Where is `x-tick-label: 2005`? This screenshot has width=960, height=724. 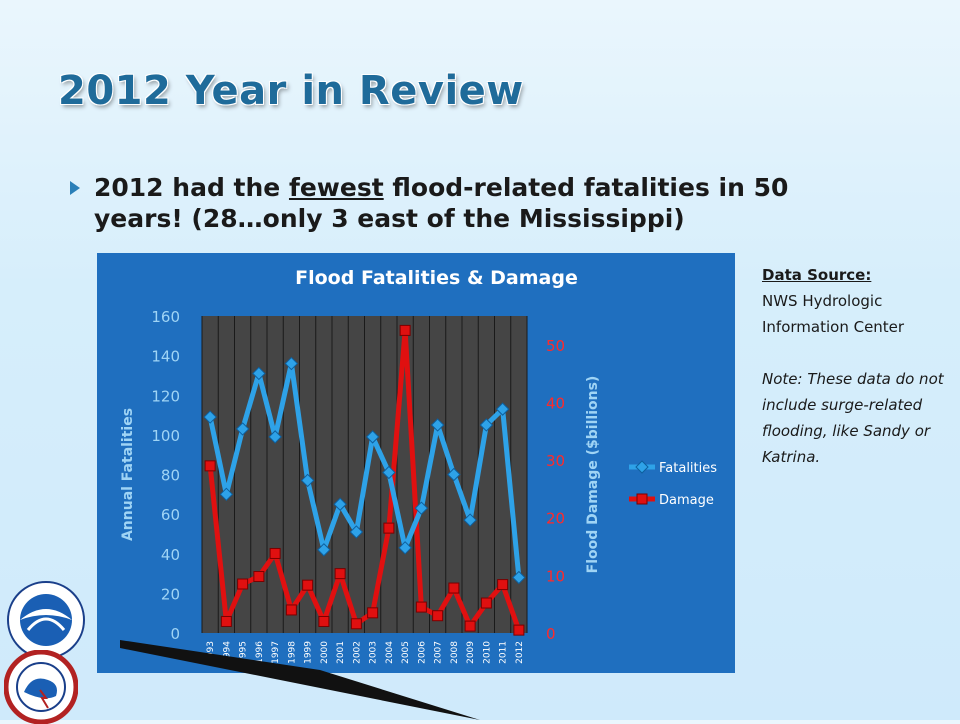 x-tick-label: 2005 is located at coordinates (406, 652).